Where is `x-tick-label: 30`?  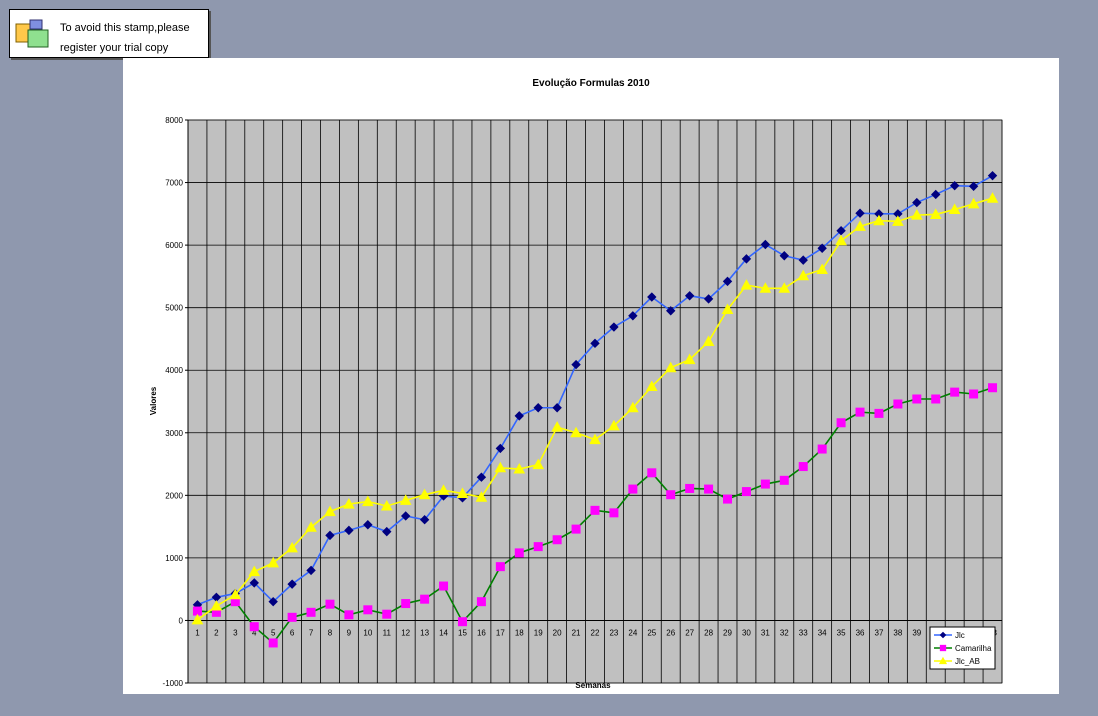 x-tick-label: 30 is located at coordinates (746, 632).